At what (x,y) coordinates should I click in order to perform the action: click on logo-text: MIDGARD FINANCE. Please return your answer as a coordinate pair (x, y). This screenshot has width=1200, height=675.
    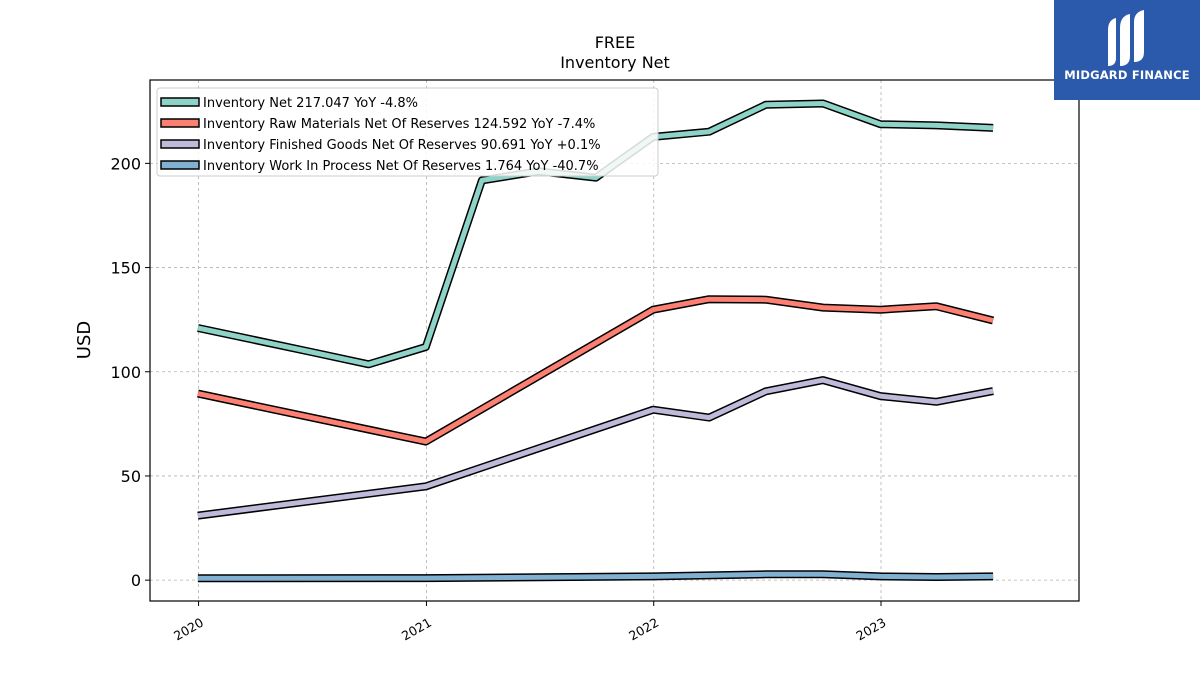
    Looking at the image, I should click on (1127, 75).